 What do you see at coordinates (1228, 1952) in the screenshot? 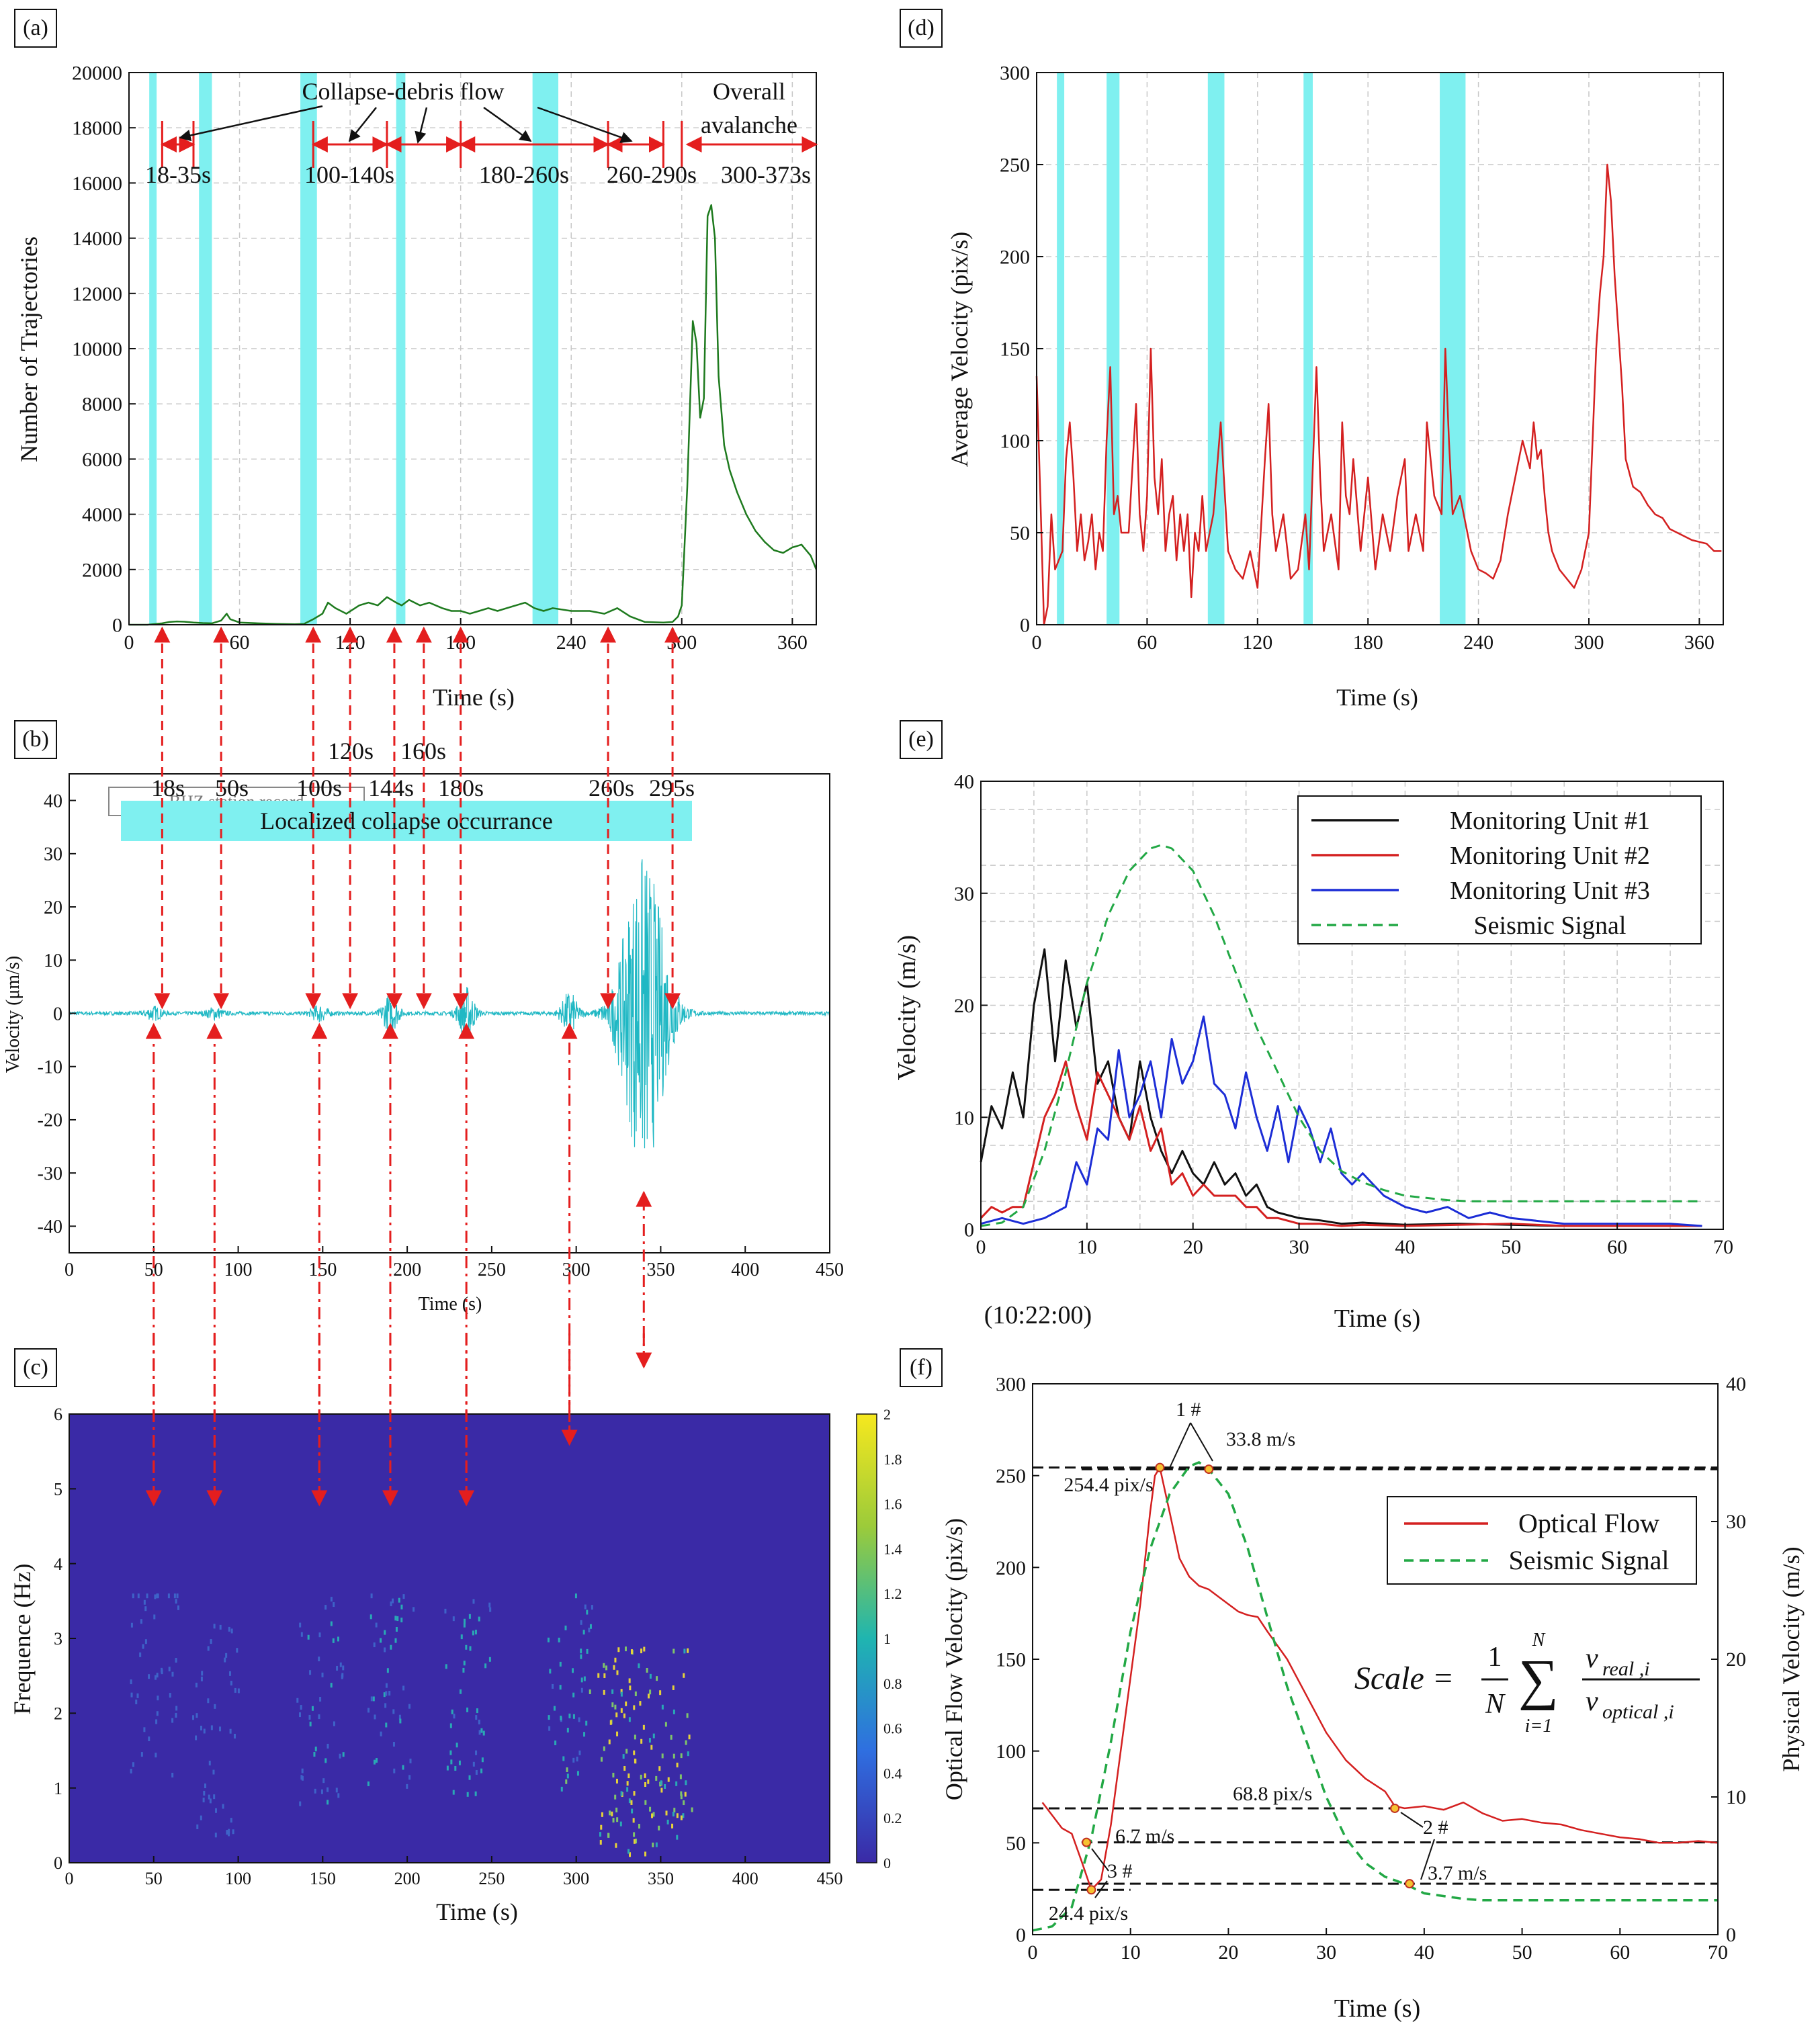
I see `x-tick-label: 20` at bounding box center [1228, 1952].